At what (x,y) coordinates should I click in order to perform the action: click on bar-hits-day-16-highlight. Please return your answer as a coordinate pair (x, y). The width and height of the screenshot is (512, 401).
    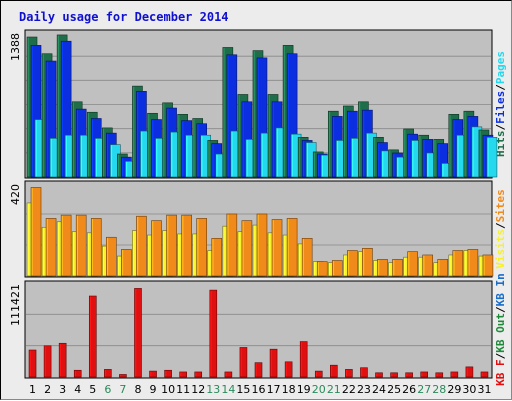
    Looking at the image, I should click on (254, 114).